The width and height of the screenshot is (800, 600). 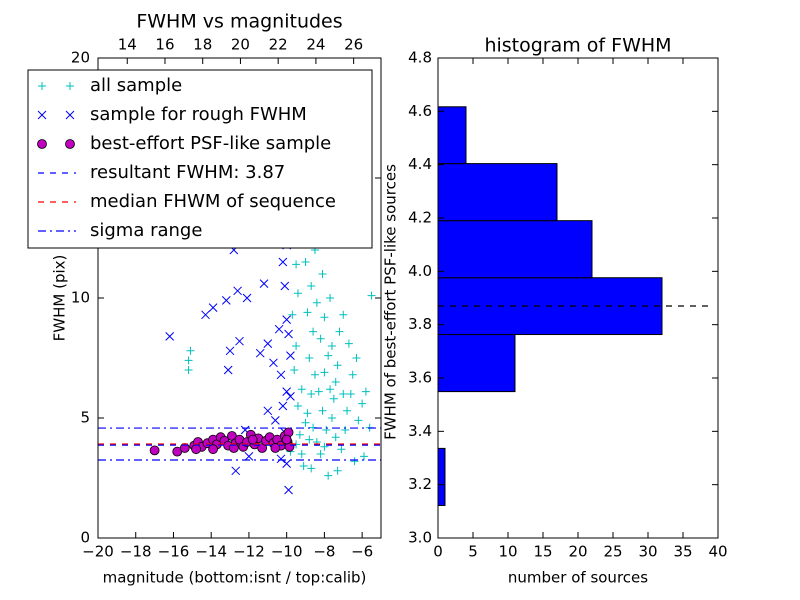 I want to click on x2-tick-label: 20, so click(x=240, y=45).